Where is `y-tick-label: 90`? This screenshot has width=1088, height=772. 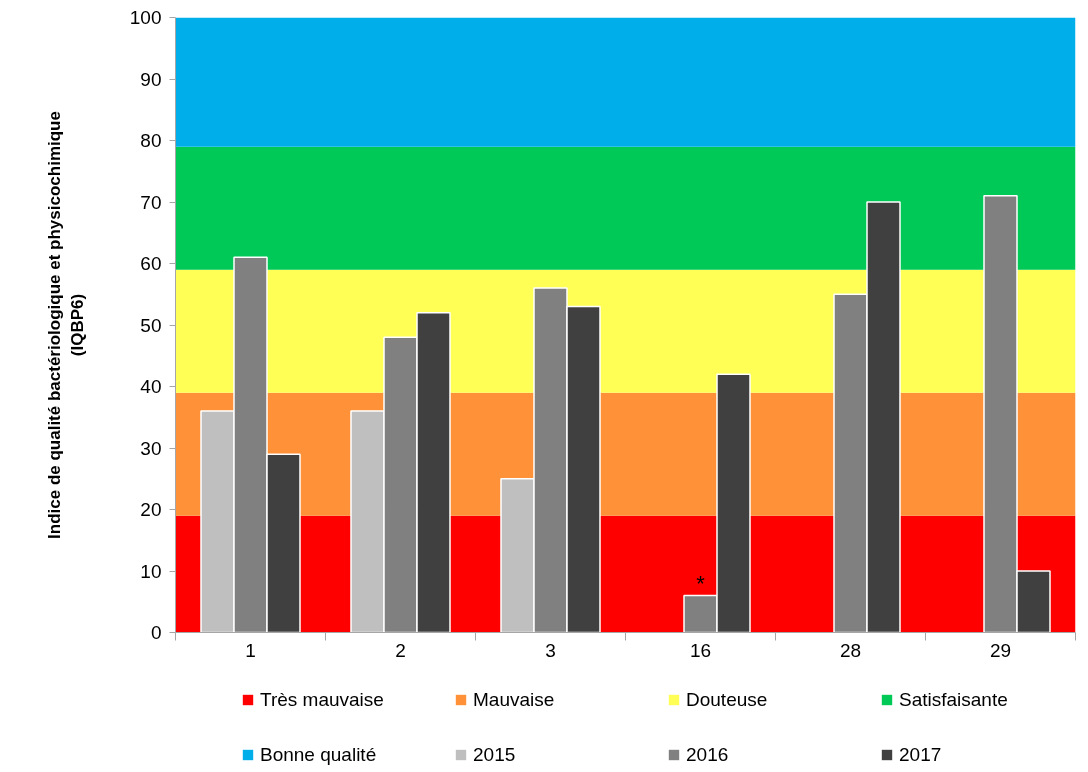 y-tick-label: 90 is located at coordinates (151, 79).